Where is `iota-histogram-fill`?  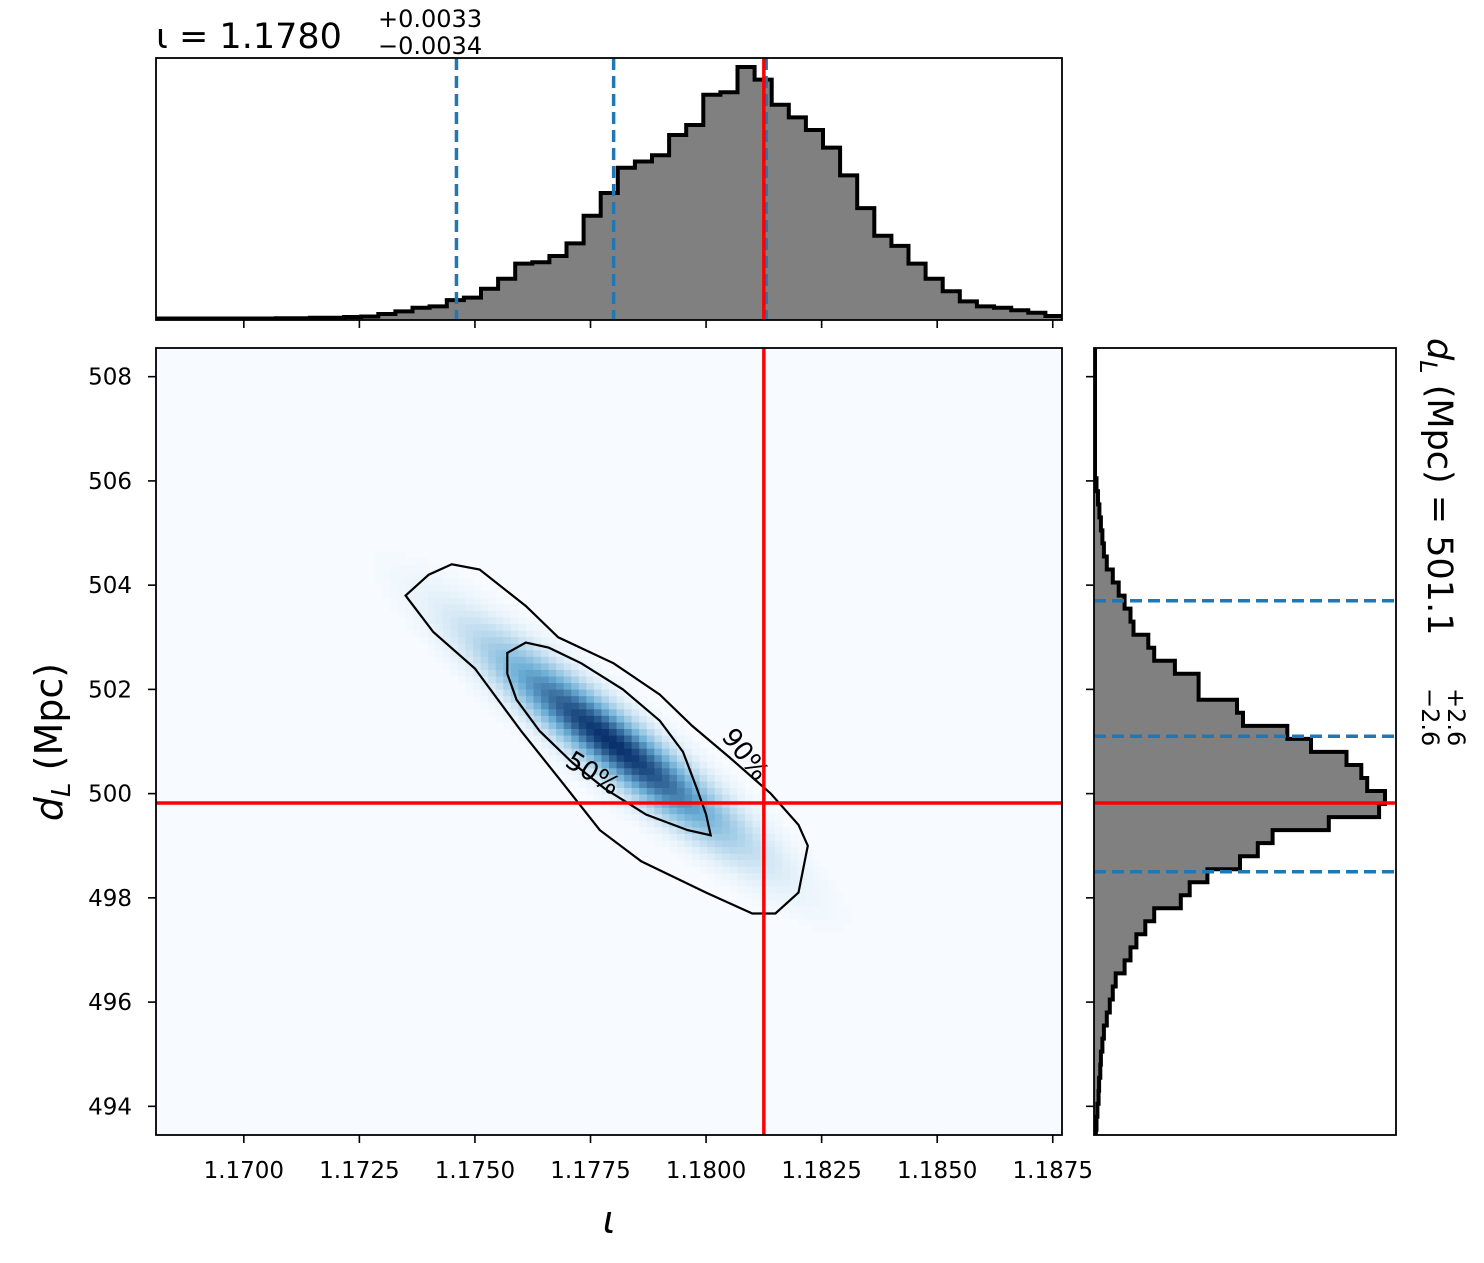 iota-histogram-fill is located at coordinates (609, 193).